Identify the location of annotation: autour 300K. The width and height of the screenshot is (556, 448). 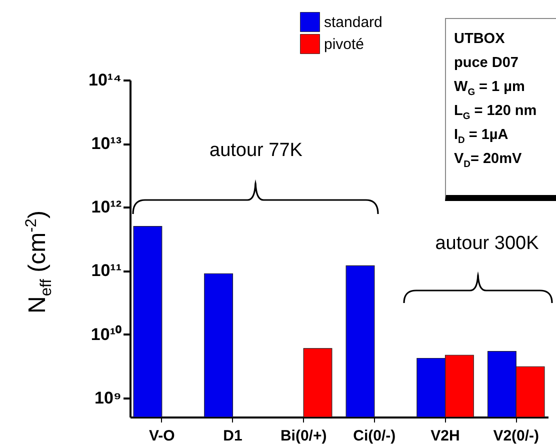
(487, 244).